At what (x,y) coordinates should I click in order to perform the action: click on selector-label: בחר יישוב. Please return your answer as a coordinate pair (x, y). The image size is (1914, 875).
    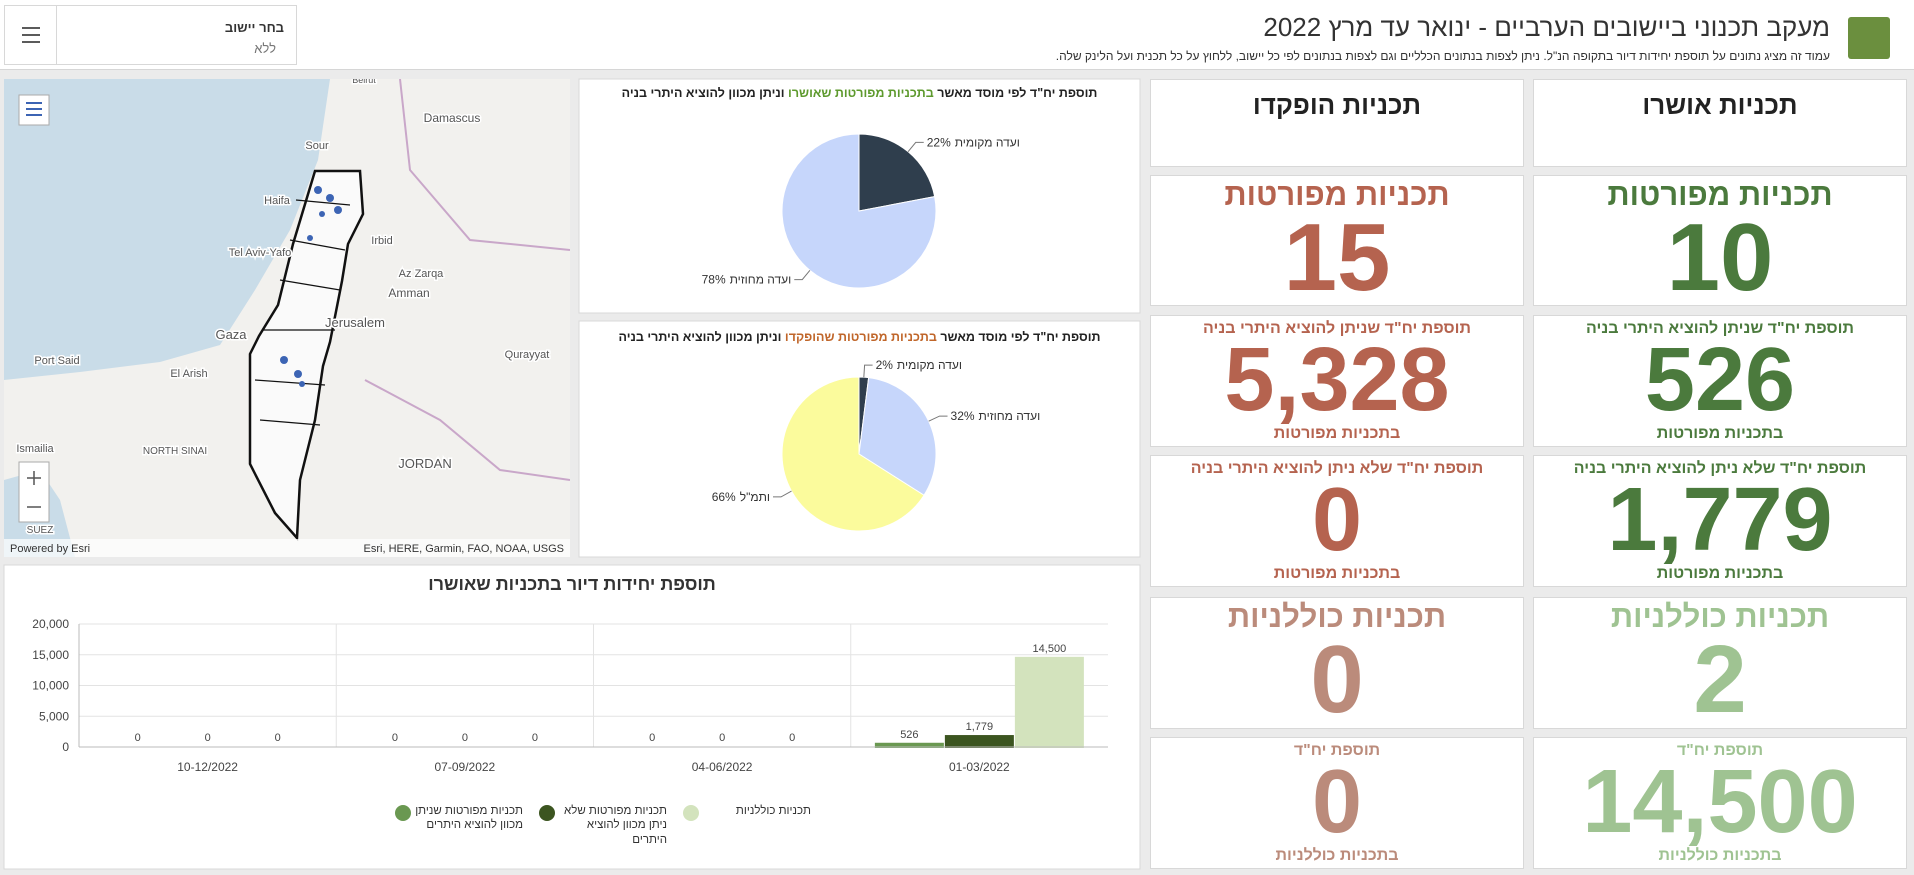
    Looking at the image, I should click on (254, 27).